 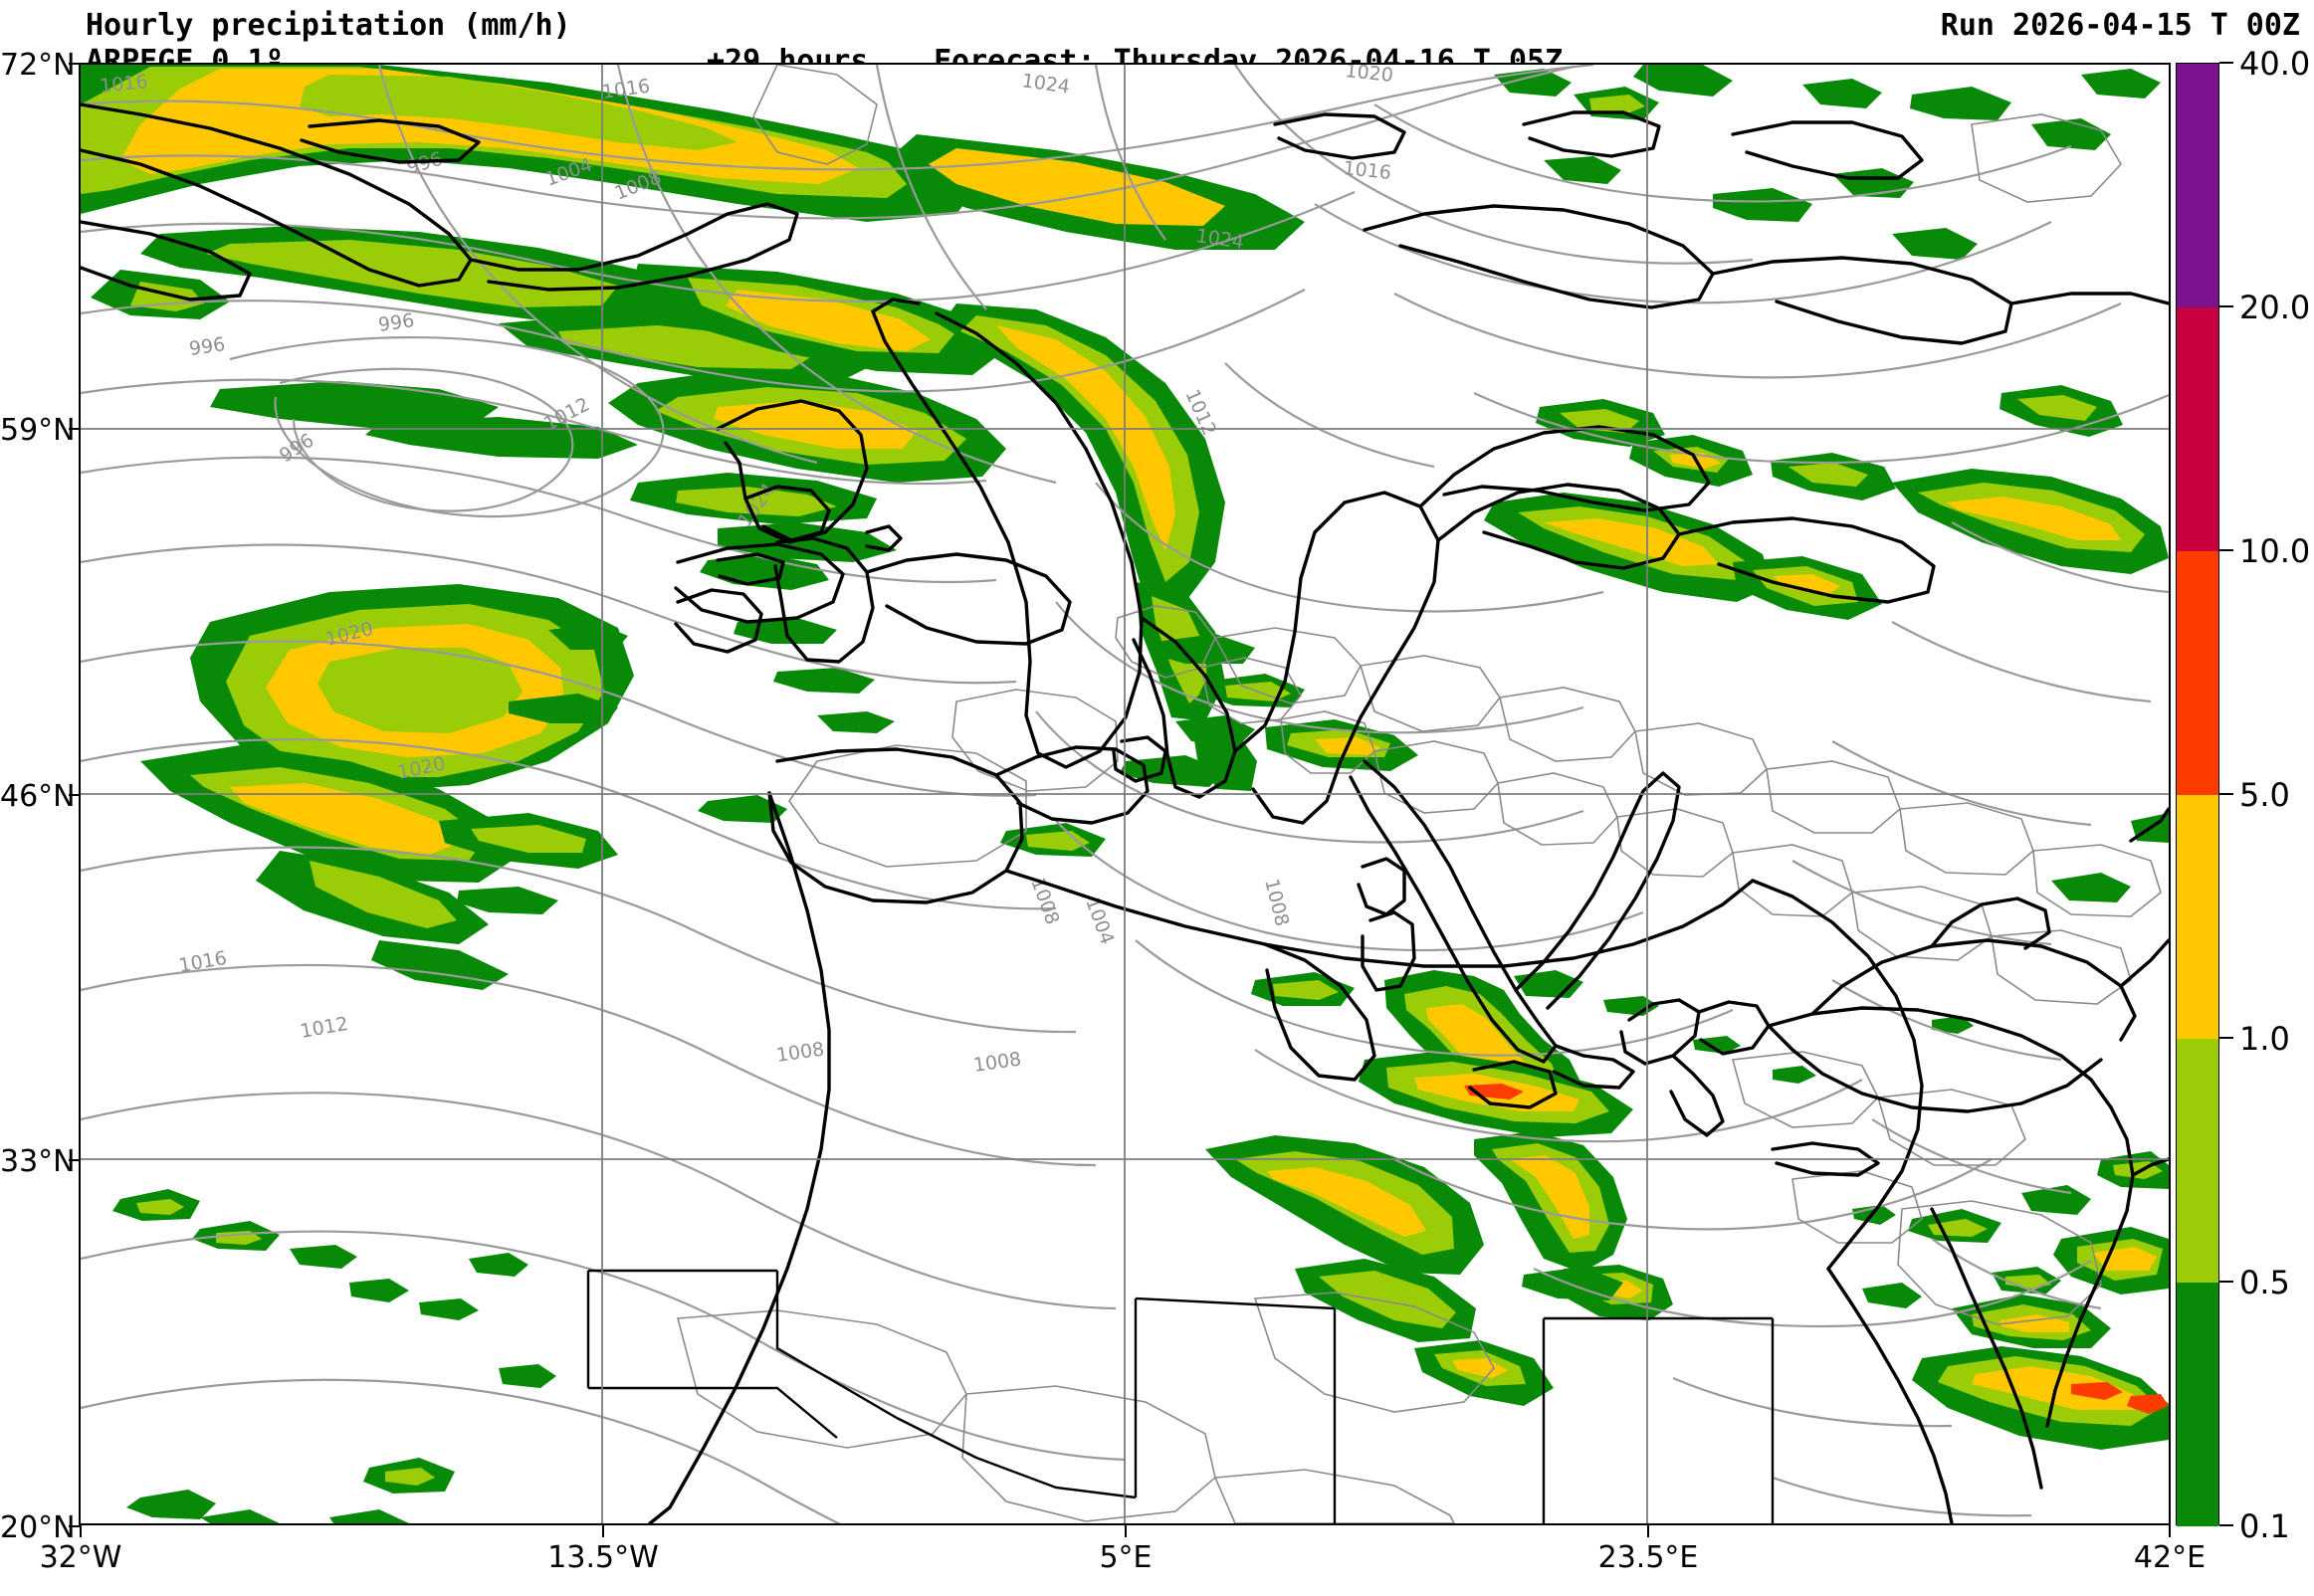 What do you see at coordinates (2120, 25) in the screenshot?
I see `run-label: Run 2026-04-15 T 00Z` at bounding box center [2120, 25].